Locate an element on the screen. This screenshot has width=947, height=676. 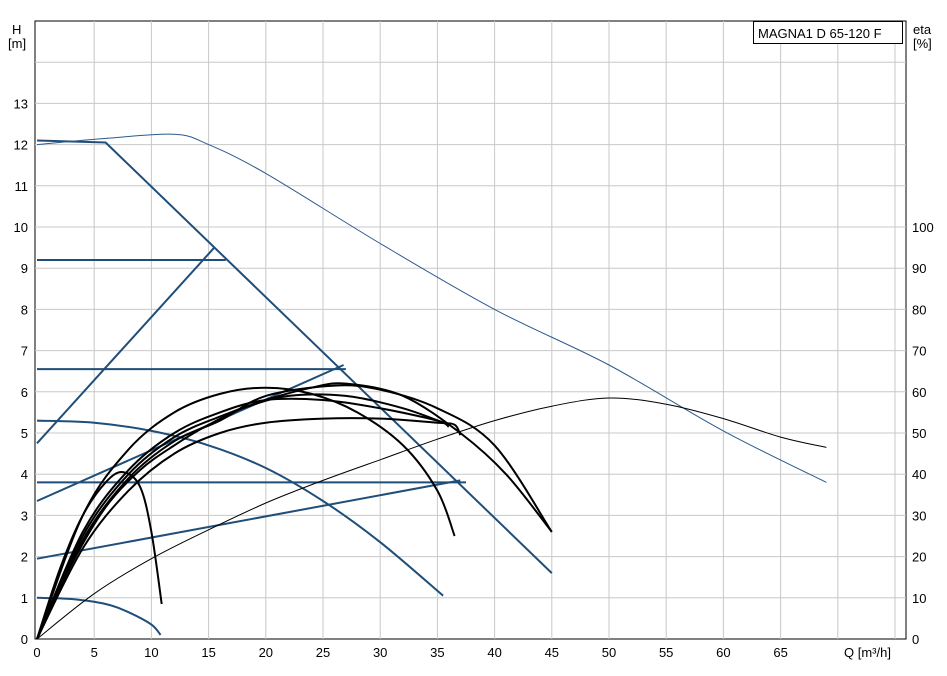
x-tick-label: 55 is located at coordinates (666, 652).